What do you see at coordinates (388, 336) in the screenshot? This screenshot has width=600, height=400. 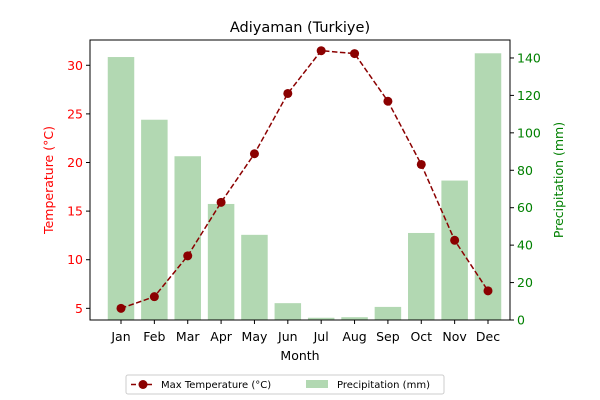 I see `month-tick-label: Sep` at bounding box center [388, 336].